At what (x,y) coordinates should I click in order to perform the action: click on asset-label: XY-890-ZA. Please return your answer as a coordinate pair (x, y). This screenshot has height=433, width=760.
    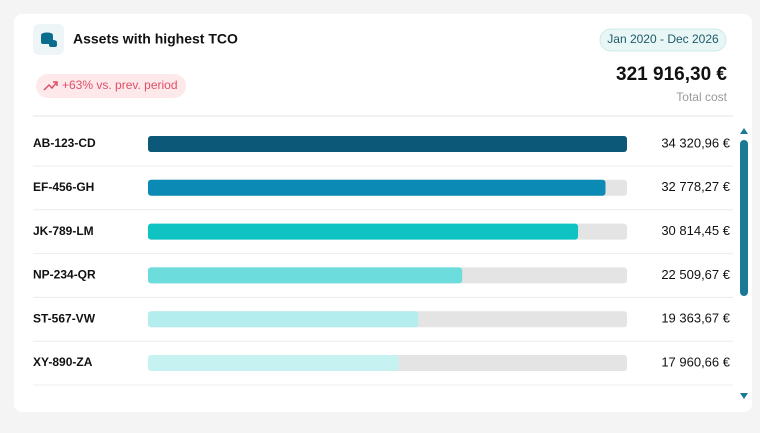
    Looking at the image, I should click on (63, 362).